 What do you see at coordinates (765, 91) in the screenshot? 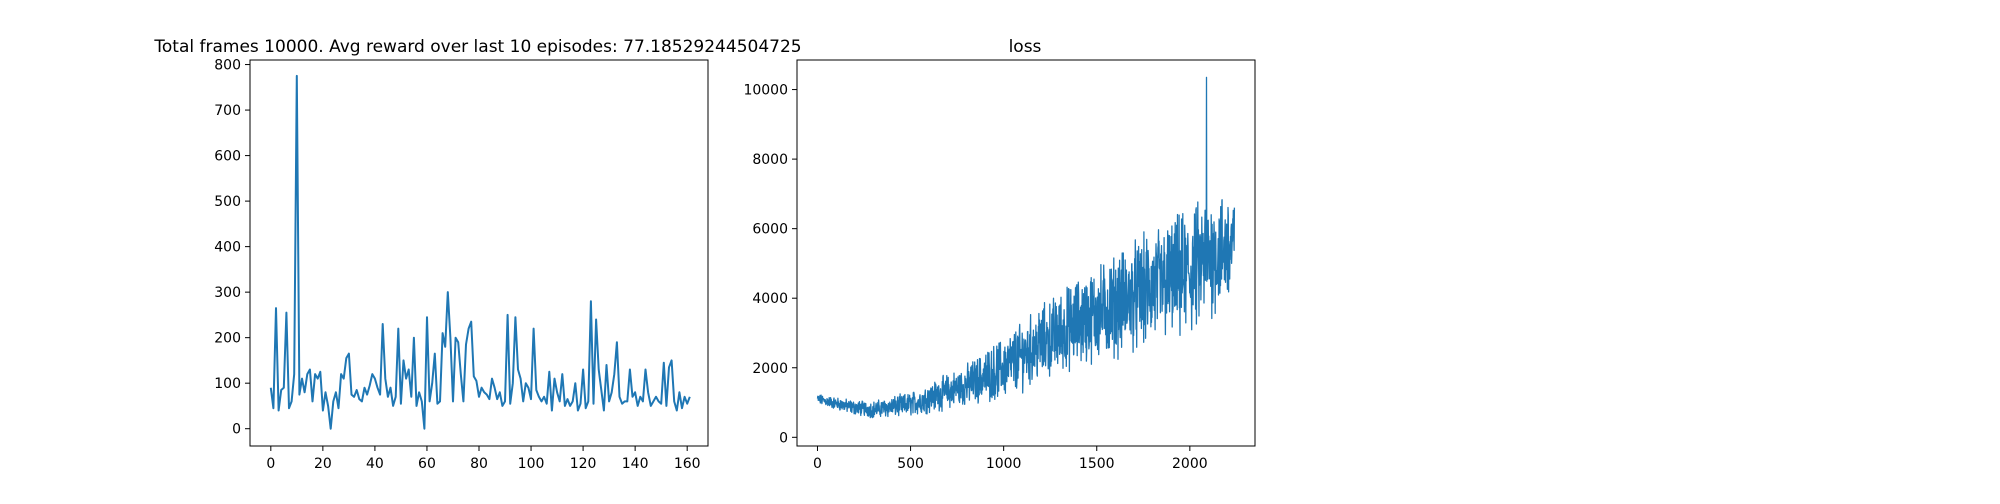
I see `loss-y-tick-label: 10000` at bounding box center [765, 91].